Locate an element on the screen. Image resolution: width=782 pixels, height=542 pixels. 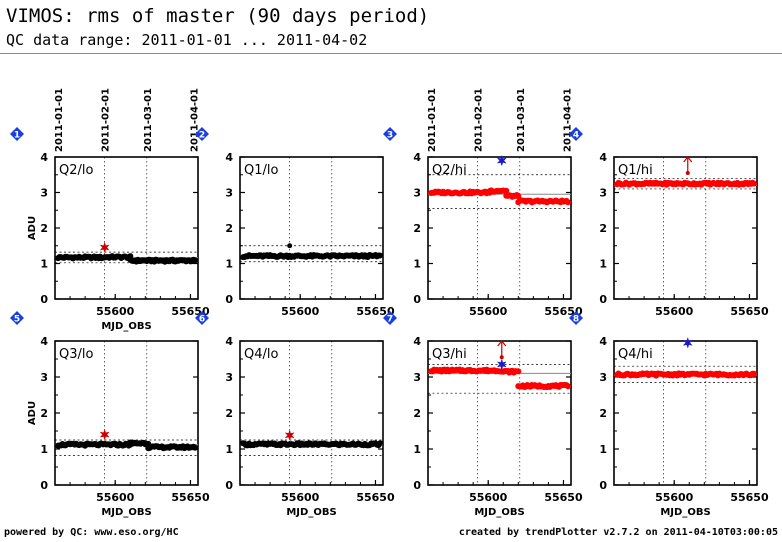
panel-badge-number: 6 is located at coordinates (202, 320).